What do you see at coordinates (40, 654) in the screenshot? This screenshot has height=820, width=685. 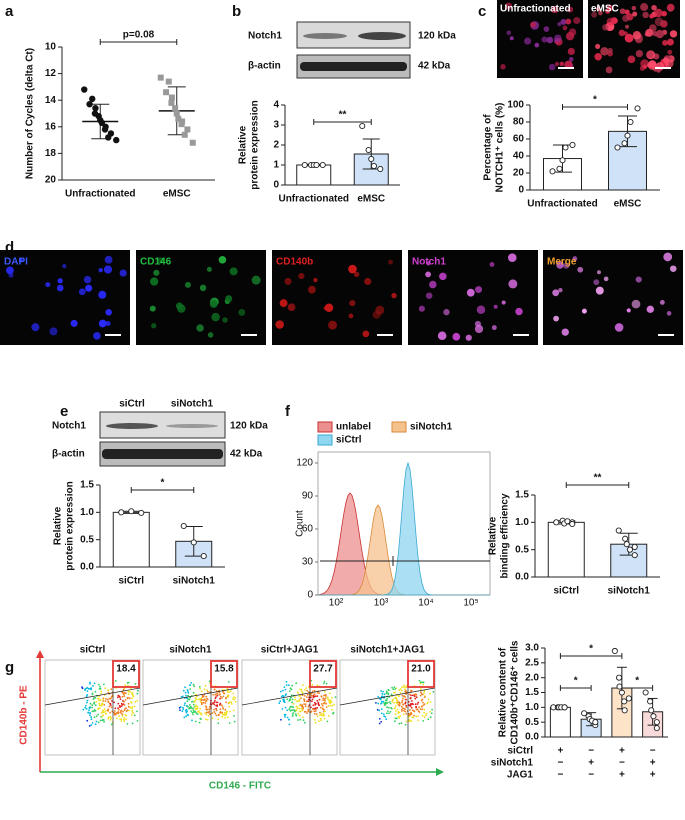 I see `axis-arrow` at bounding box center [40, 654].